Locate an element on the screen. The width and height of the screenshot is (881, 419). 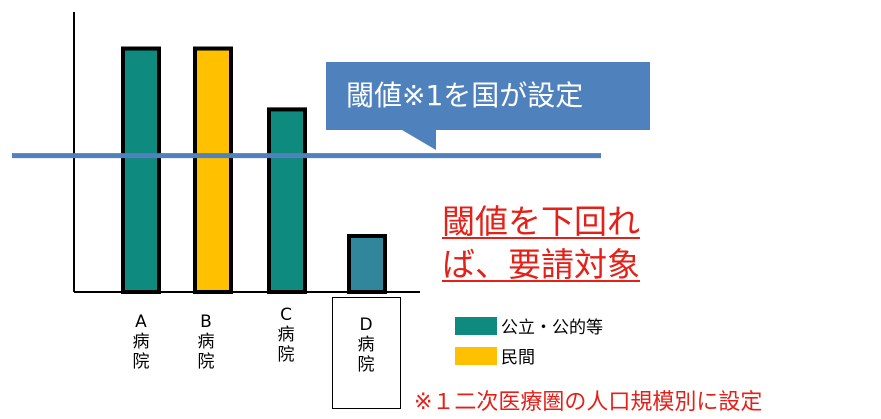
legend-label-private: 民間 is located at coordinates (518, 358).